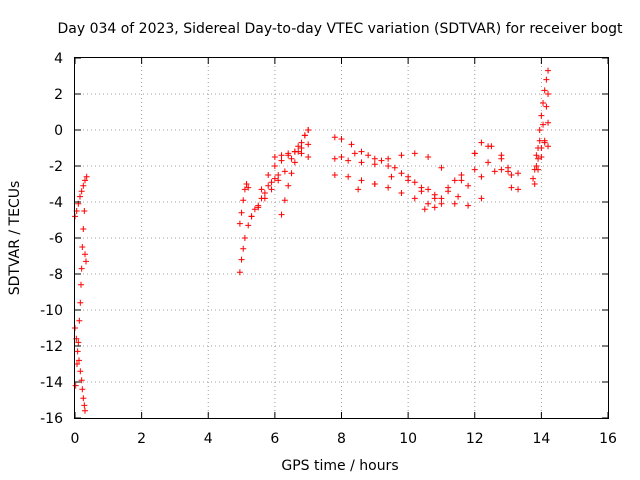  What do you see at coordinates (75, 439) in the screenshot?
I see `x-tick-label: 0` at bounding box center [75, 439].